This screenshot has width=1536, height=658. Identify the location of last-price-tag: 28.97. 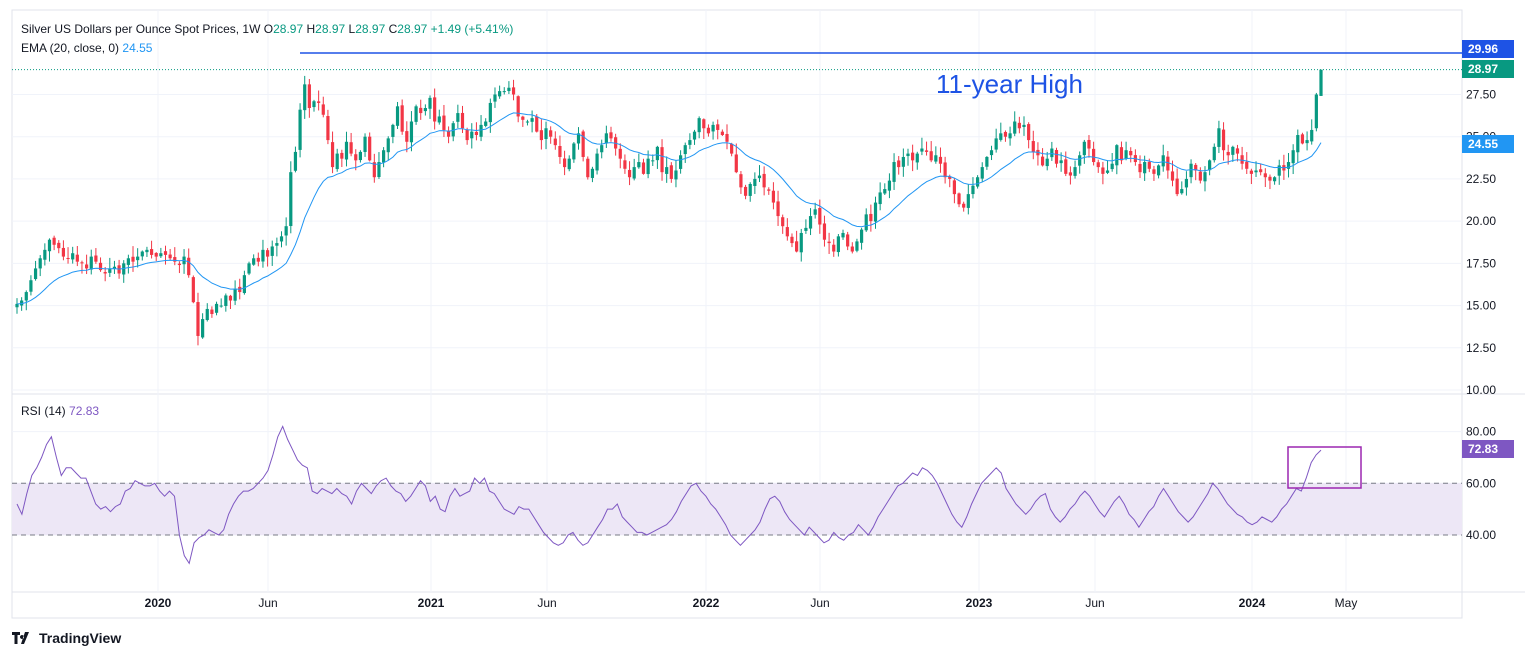
(1488, 69).